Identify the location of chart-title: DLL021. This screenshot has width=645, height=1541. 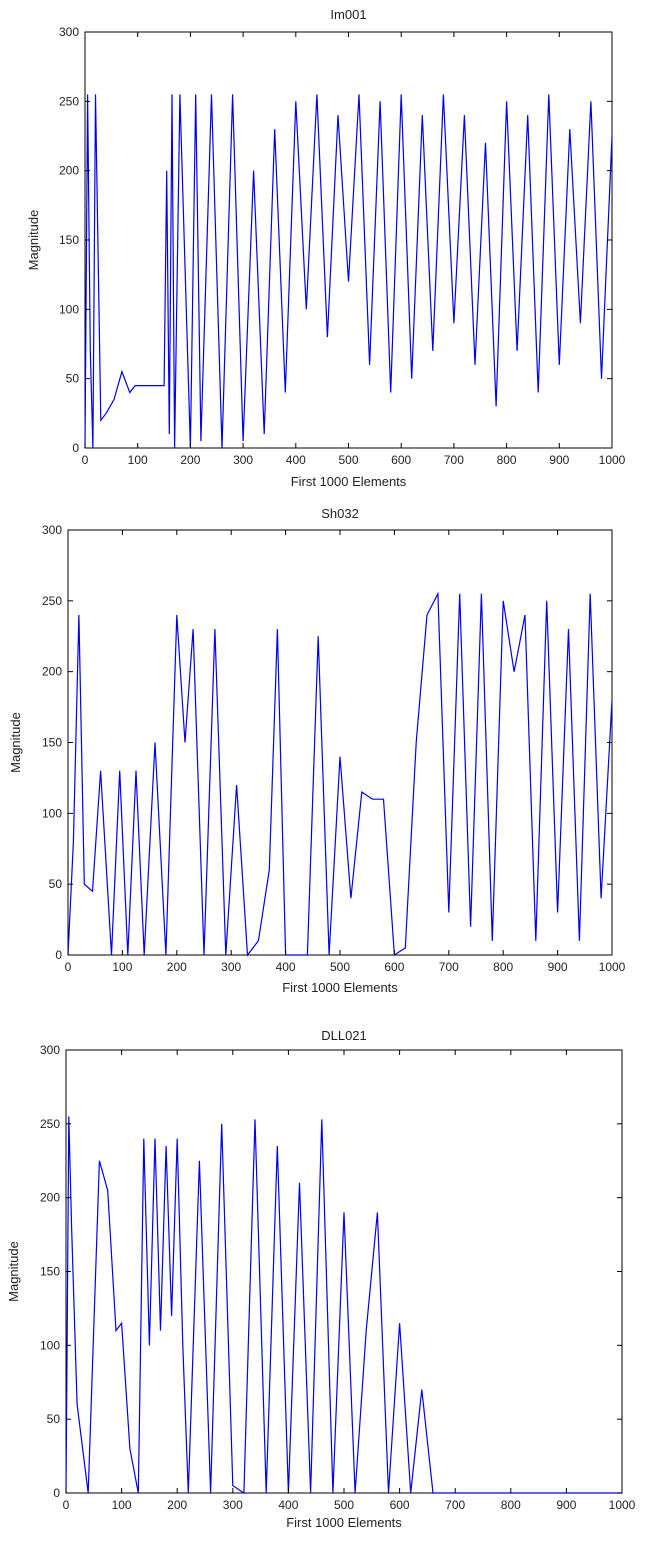
(344, 1035).